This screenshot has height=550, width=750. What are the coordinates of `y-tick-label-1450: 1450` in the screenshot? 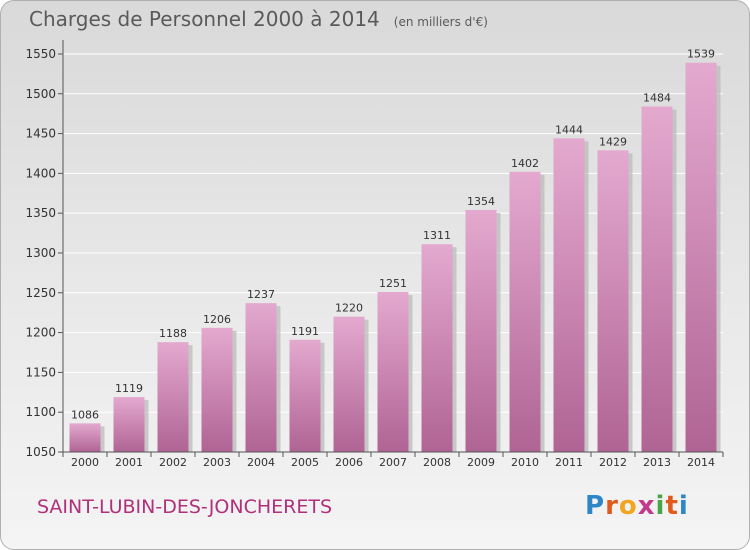 It's located at (40, 134).